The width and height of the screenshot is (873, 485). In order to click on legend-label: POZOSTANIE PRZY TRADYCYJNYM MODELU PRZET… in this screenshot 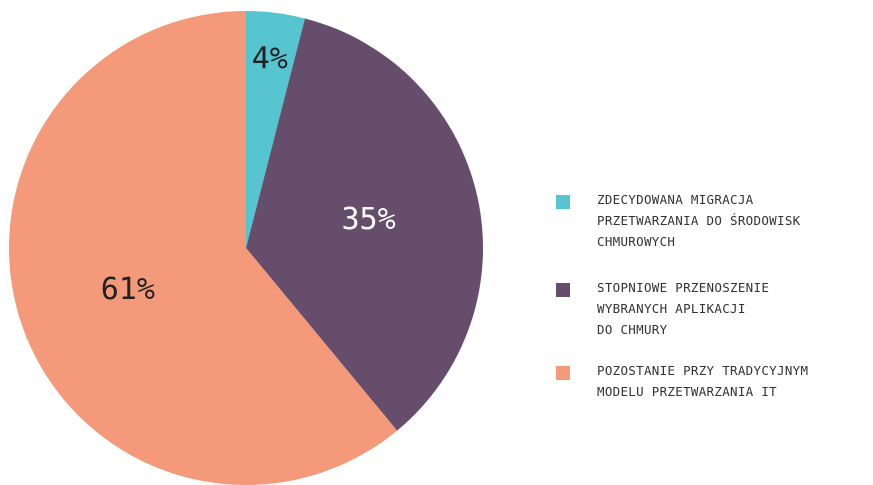, I will do `click(703, 381)`.